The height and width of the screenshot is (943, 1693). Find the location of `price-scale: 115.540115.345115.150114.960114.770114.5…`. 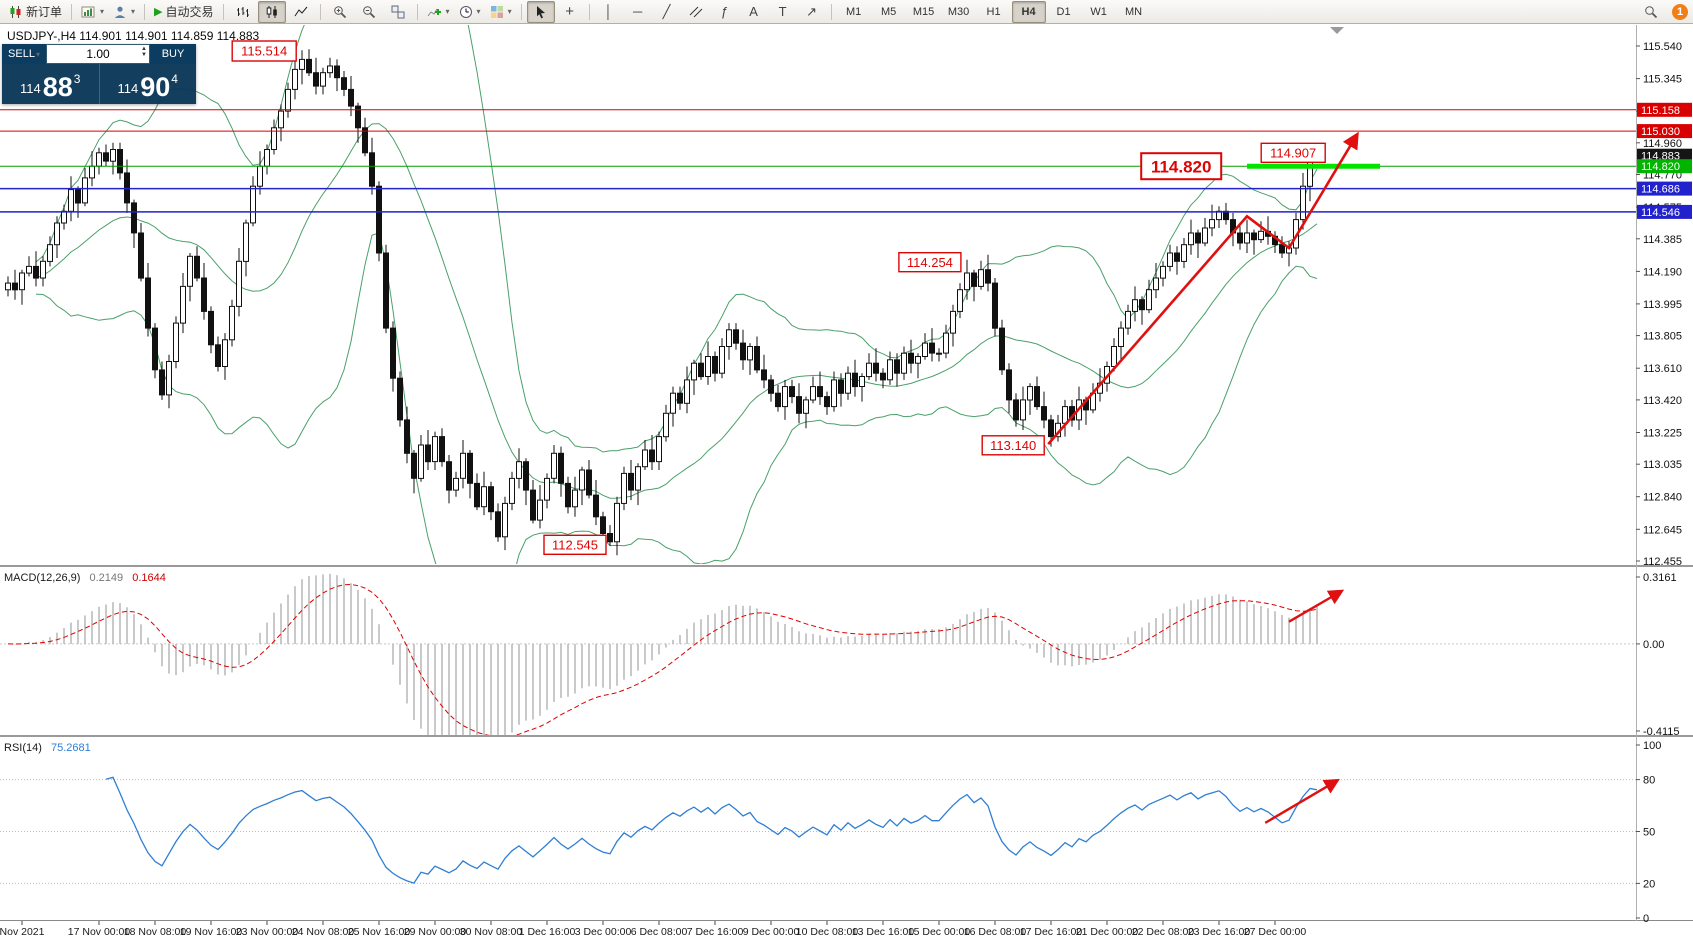

price-scale: 115.540115.345115.150114.960114.770114.5… is located at coordinates (1664, 304).